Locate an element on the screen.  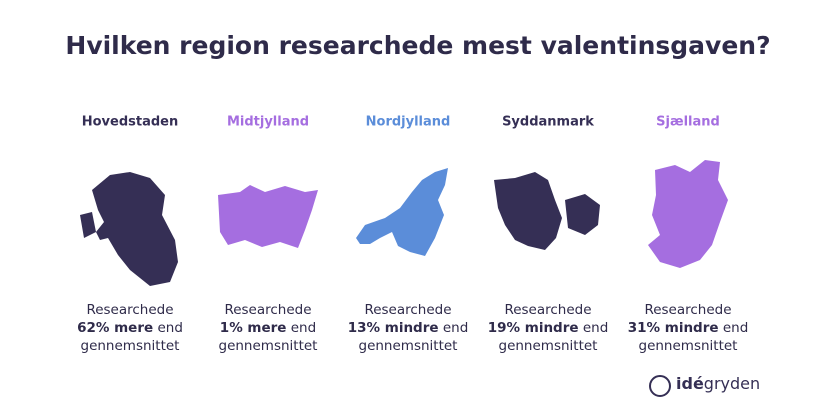
region-name: Syddanmark is located at coordinates (548, 122).